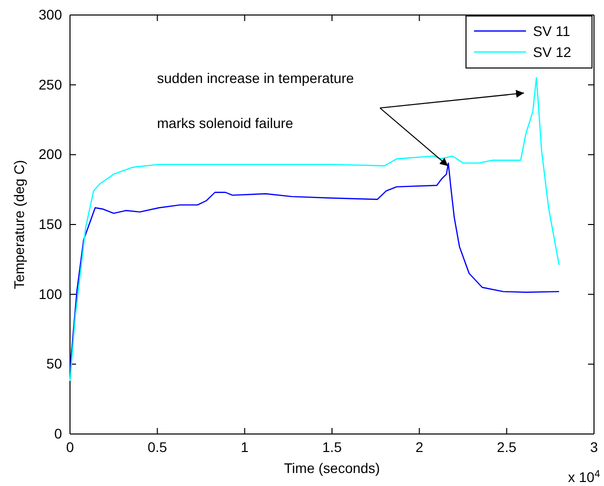  Describe the element at coordinates (50, 154) in the screenshot. I see `y-tick-label: 200` at that location.